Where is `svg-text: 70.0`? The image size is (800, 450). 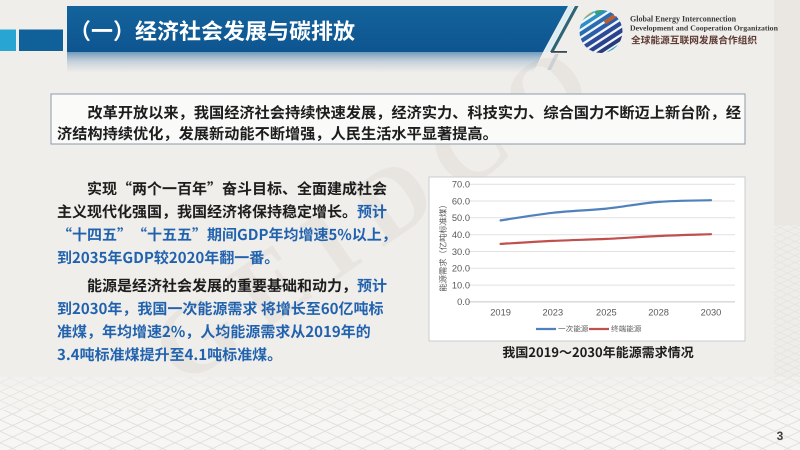 svg-text: 70.0 is located at coordinates (461, 185).